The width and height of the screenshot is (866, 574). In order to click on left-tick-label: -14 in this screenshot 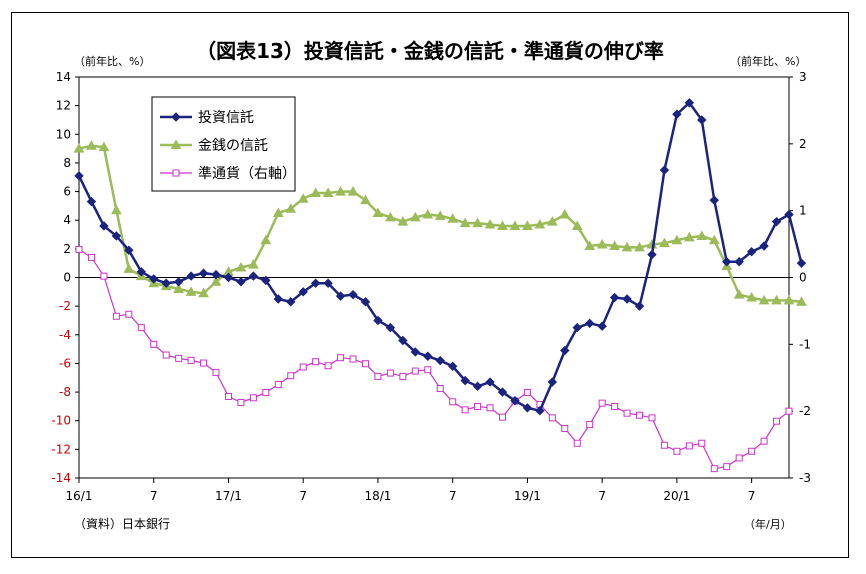, I will do `click(61, 478)`.